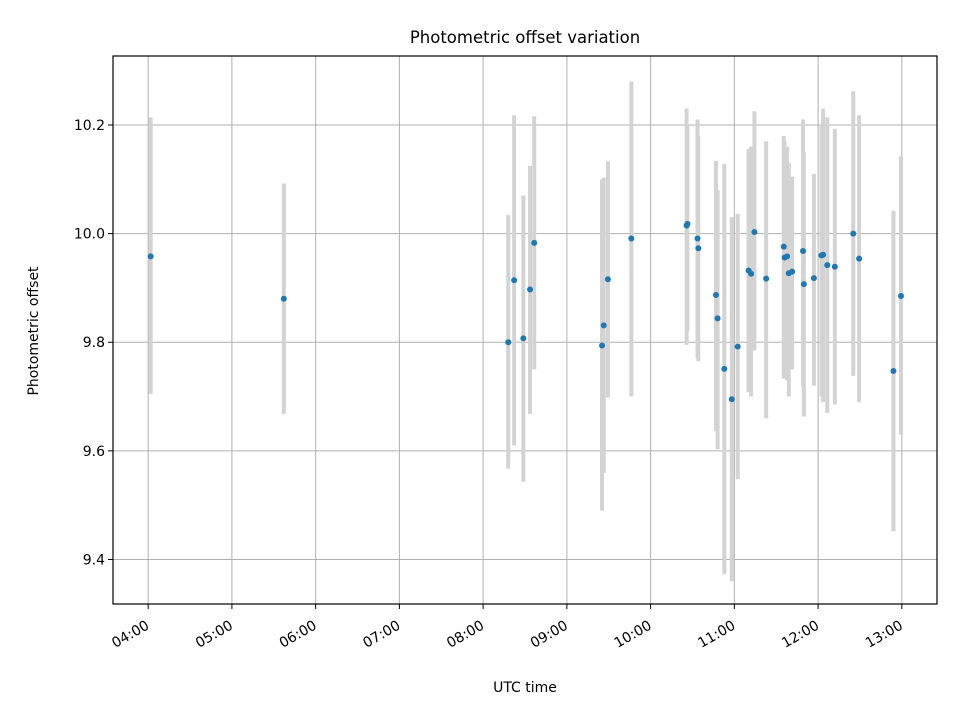 The image size is (960, 720). What do you see at coordinates (800, 635) in the screenshot?
I see `x-tick-label: 12:00` at bounding box center [800, 635].